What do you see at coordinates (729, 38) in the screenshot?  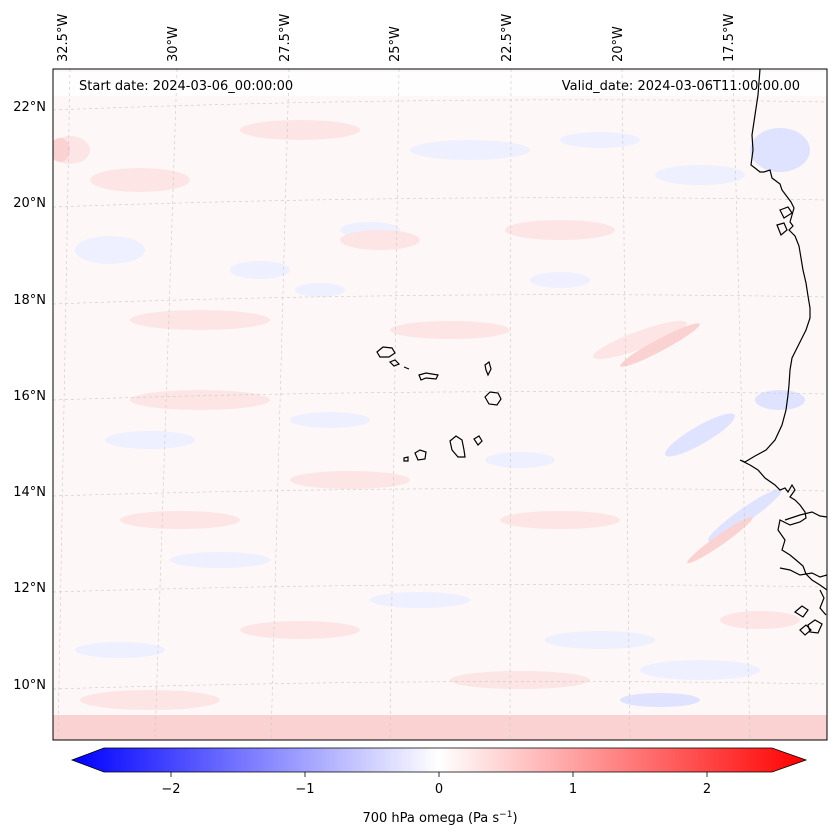 I see `lon-label: 17.5°W` at bounding box center [729, 38].